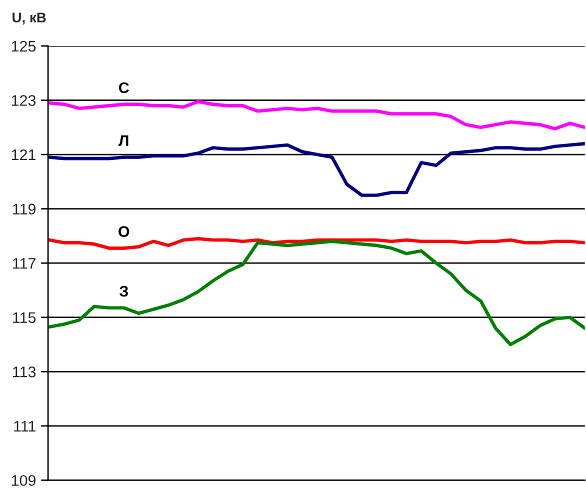 Image resolution: width=586 pixels, height=489 pixels. I want to click on y-tick-label: 125, so click(24, 46).